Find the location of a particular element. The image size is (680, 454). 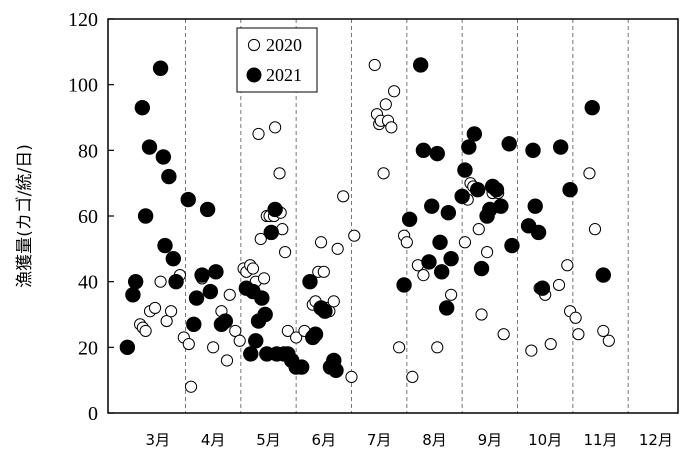

y-tick-label-60: 60 is located at coordinates (88, 217).